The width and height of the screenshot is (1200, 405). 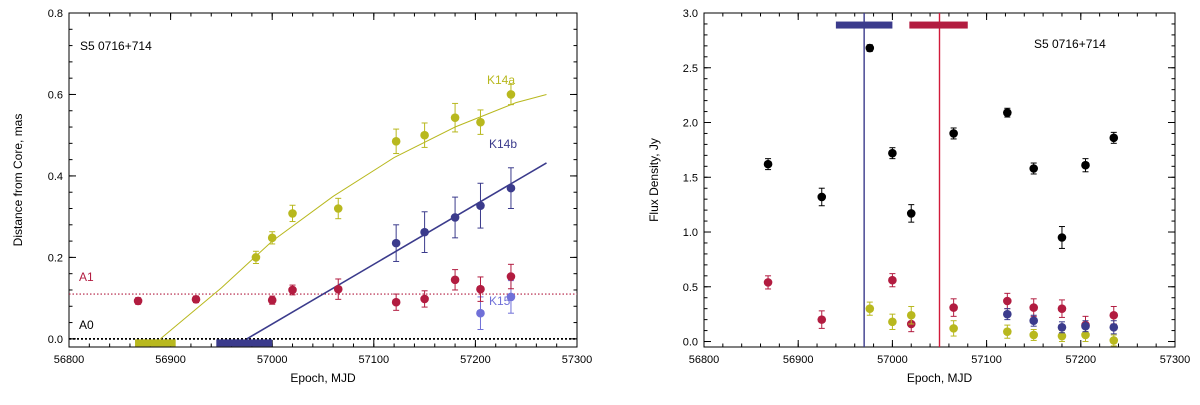 What do you see at coordinates (690, 69) in the screenshot?
I see `y-tick-label: 2.5` at bounding box center [690, 69].